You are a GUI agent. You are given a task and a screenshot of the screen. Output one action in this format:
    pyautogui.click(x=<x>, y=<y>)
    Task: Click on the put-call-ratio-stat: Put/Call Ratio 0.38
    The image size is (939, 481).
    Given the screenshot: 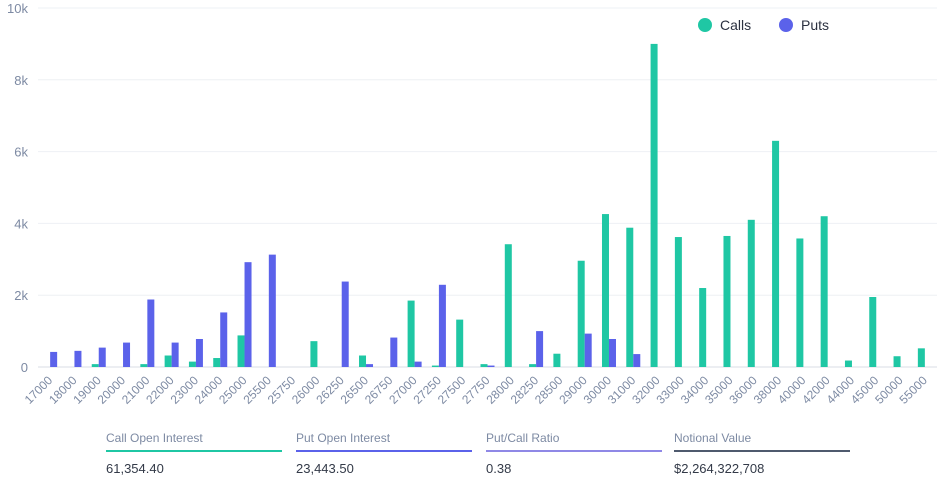 What is the action you would take?
    pyautogui.click(x=574, y=453)
    